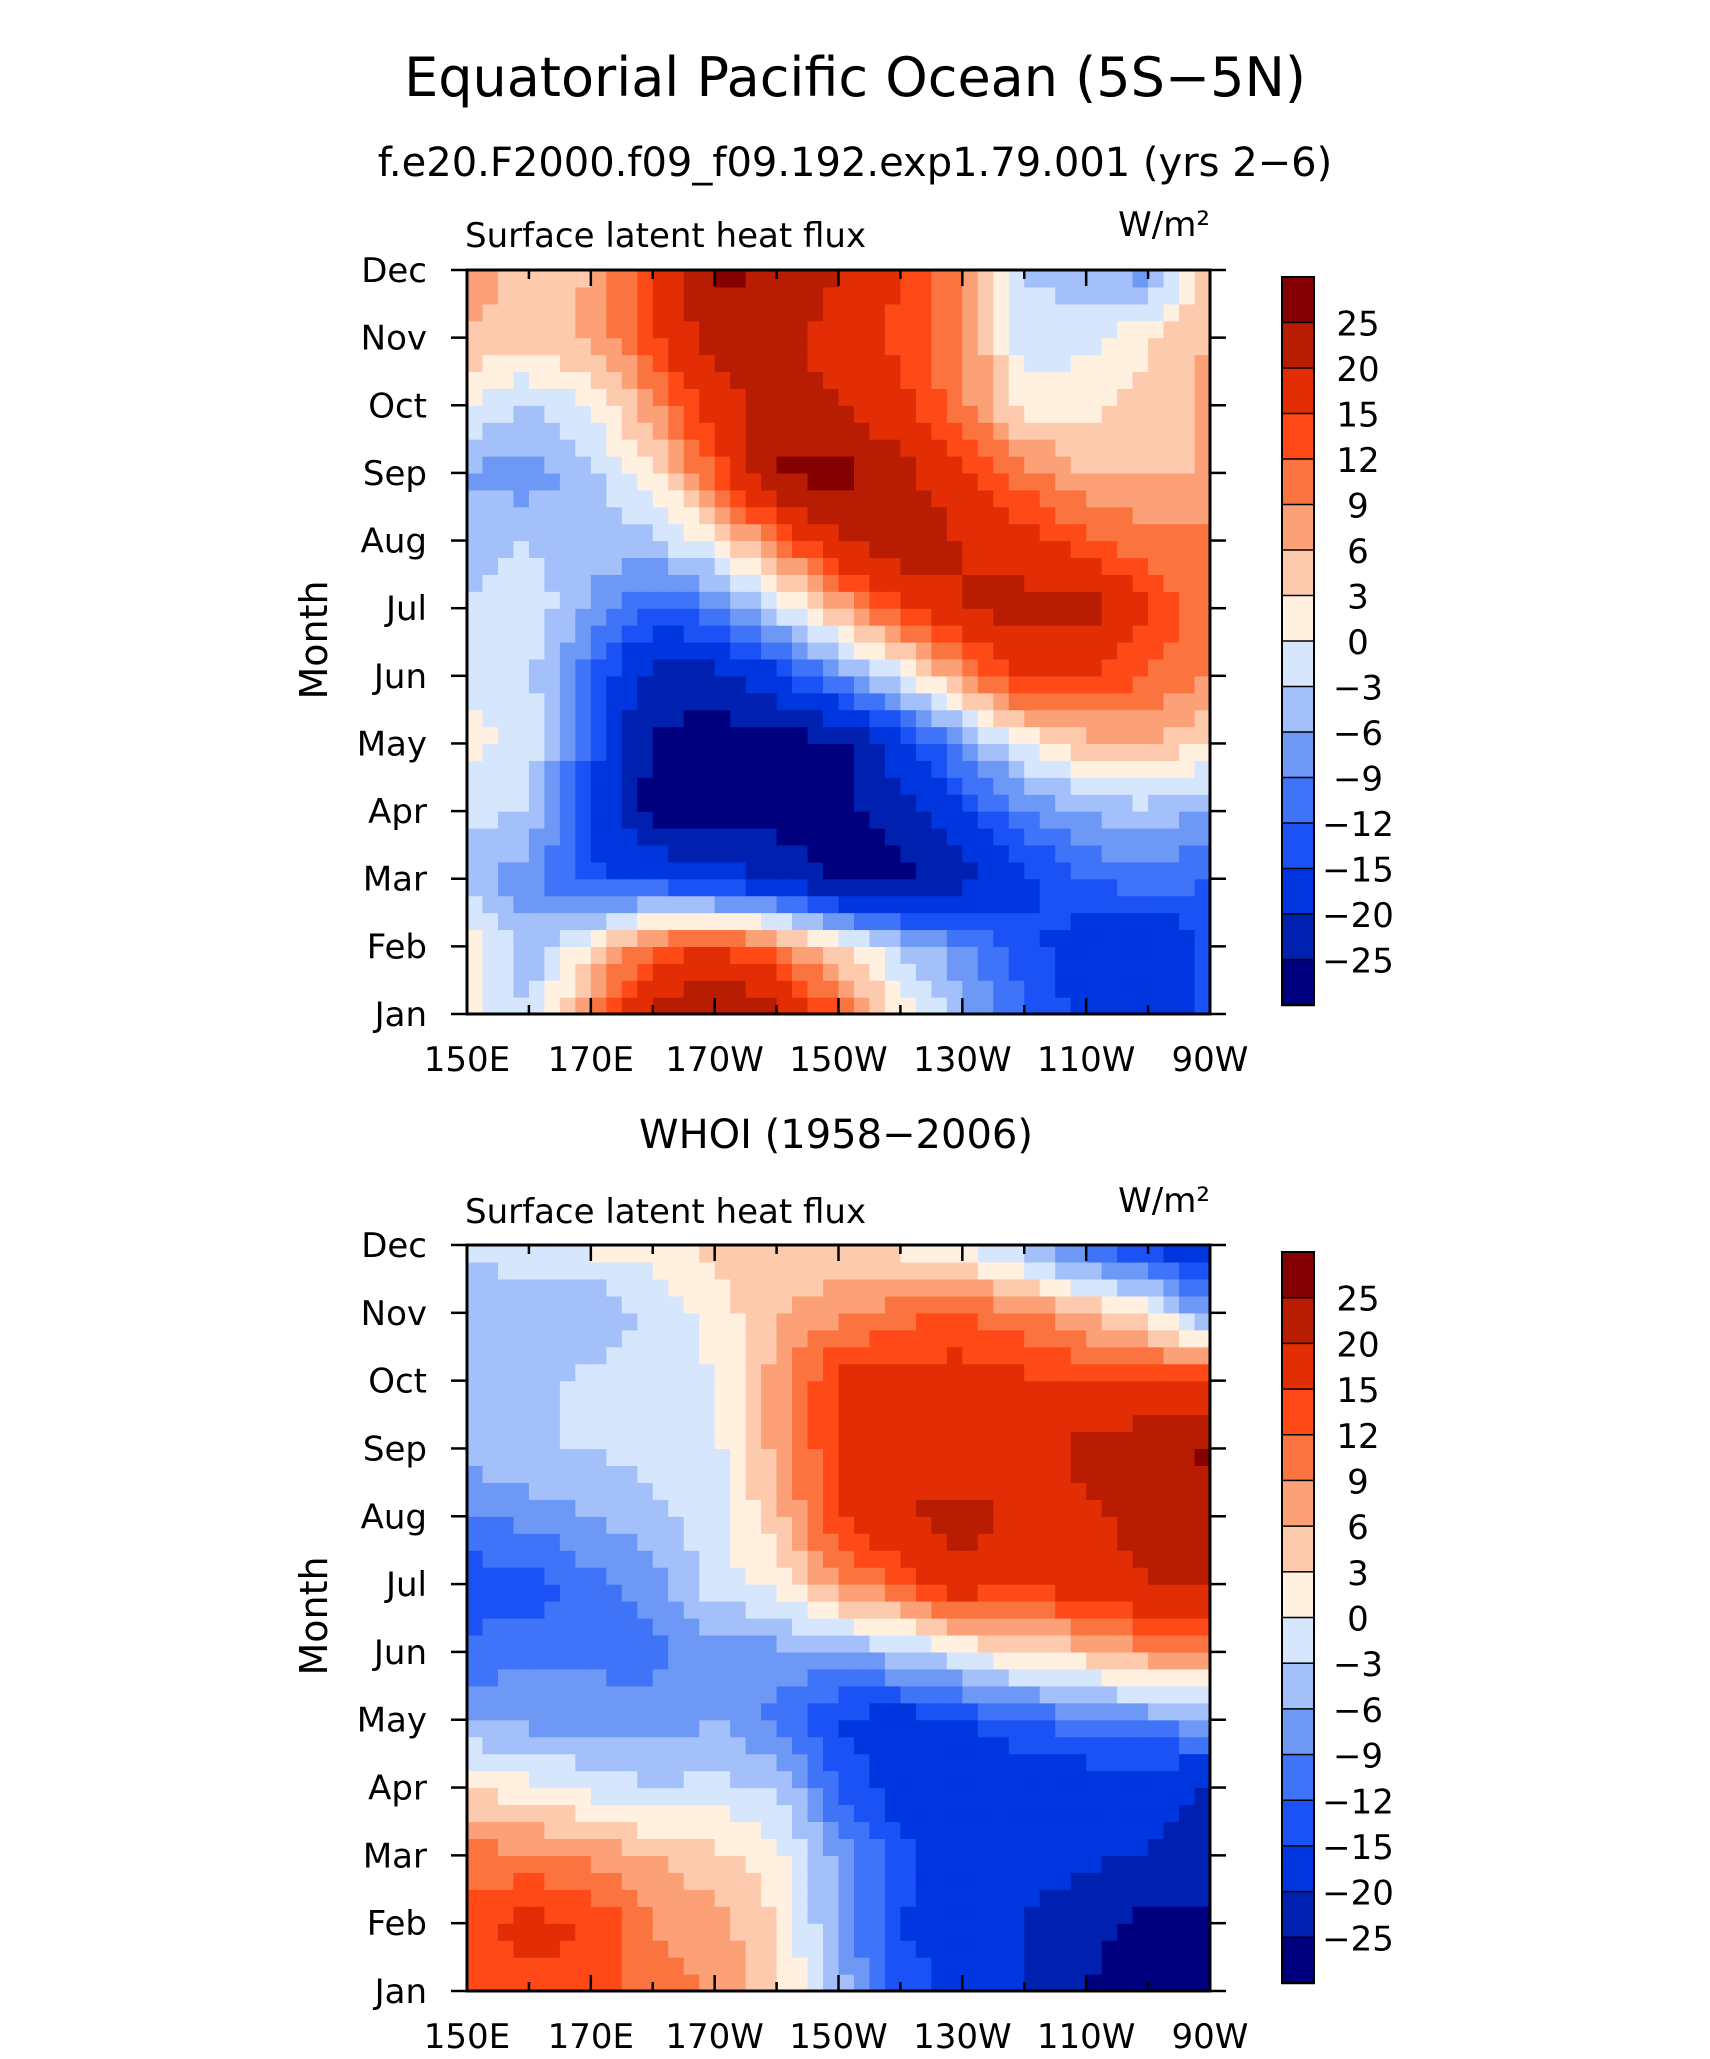  What do you see at coordinates (1358, 916) in the screenshot?
I see `colorbar-label: −20` at bounding box center [1358, 916].